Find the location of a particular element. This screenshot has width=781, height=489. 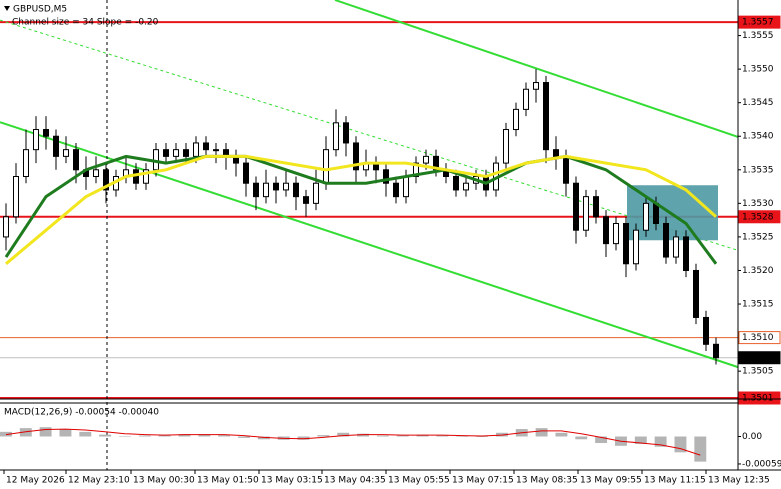

y-tick-label: 1.3550 is located at coordinates (758, 70).